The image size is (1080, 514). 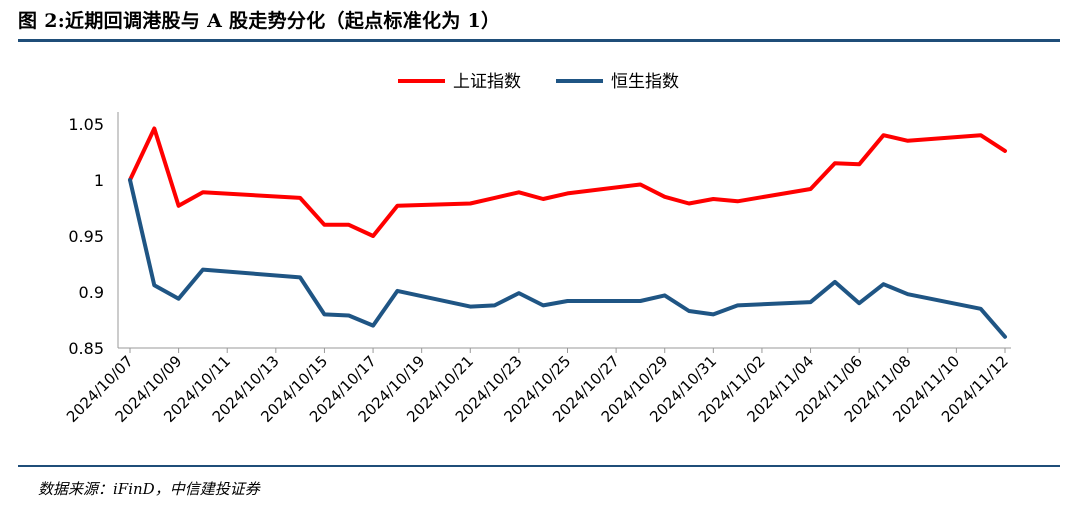 What do you see at coordinates (487, 82) in the screenshot?
I see `legend-label: 上证指数` at bounding box center [487, 82].